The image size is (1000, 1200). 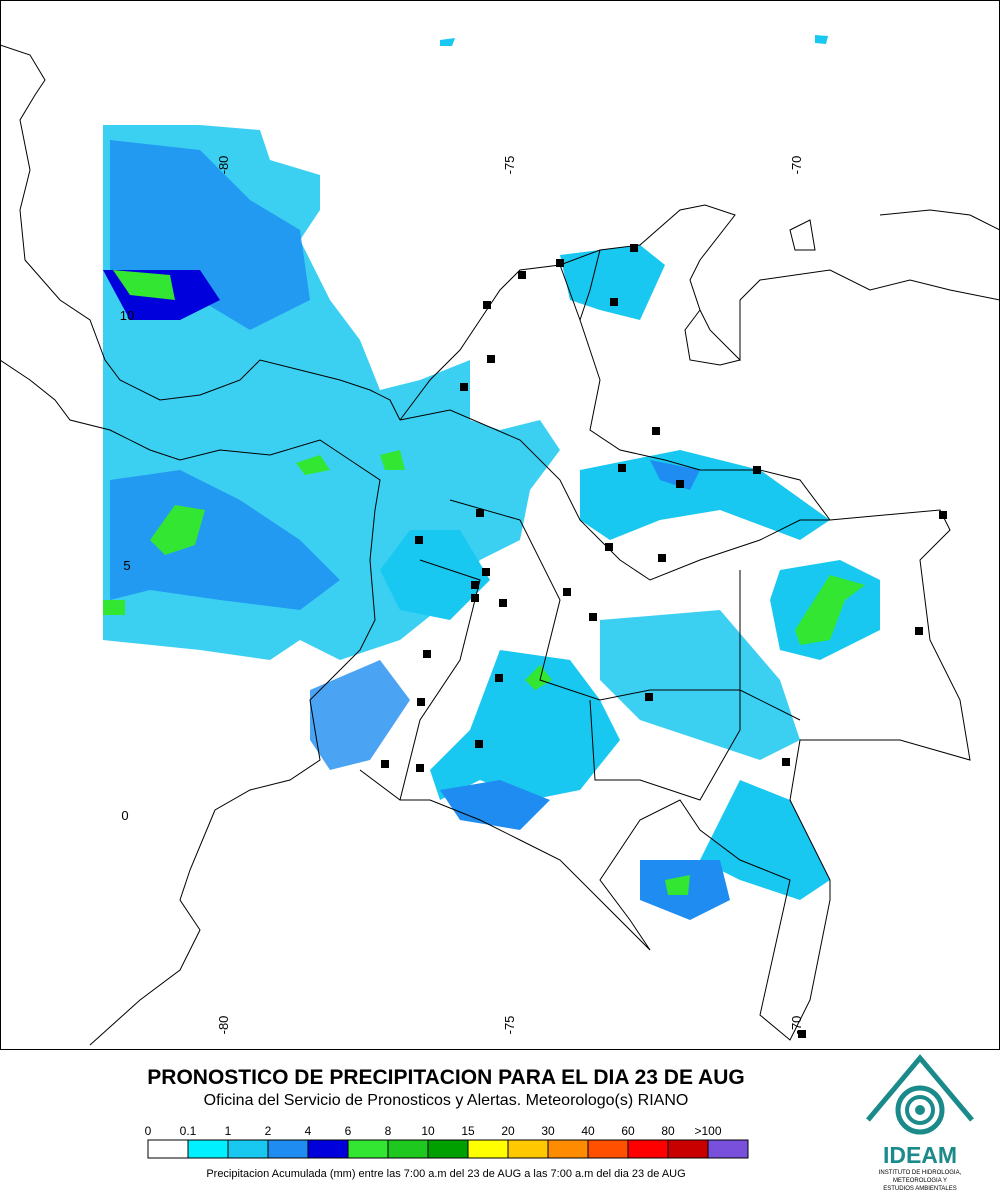 I want to click on legend-label: 80, so click(x=668, y=1131).